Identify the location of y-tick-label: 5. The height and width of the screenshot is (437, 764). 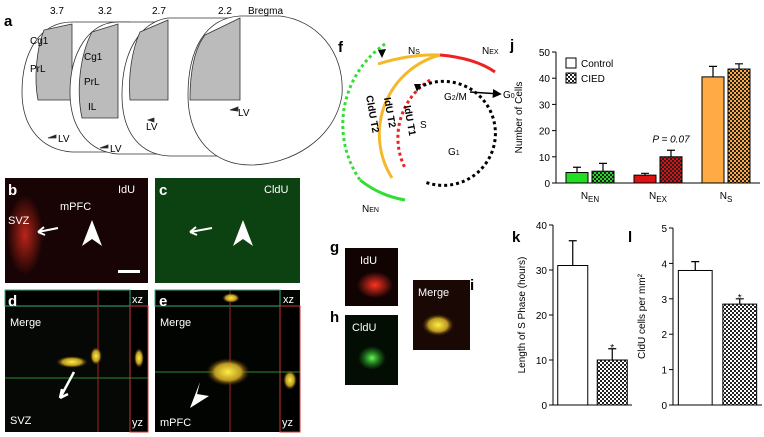
(664, 229).